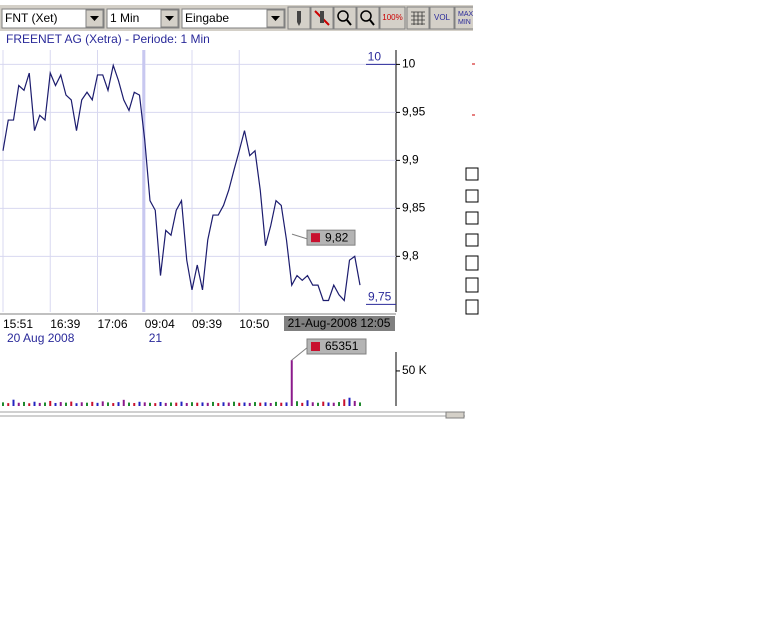 This screenshot has width=775, height=621. What do you see at coordinates (345, 18) in the screenshot?
I see `zoom-in-button` at bounding box center [345, 18].